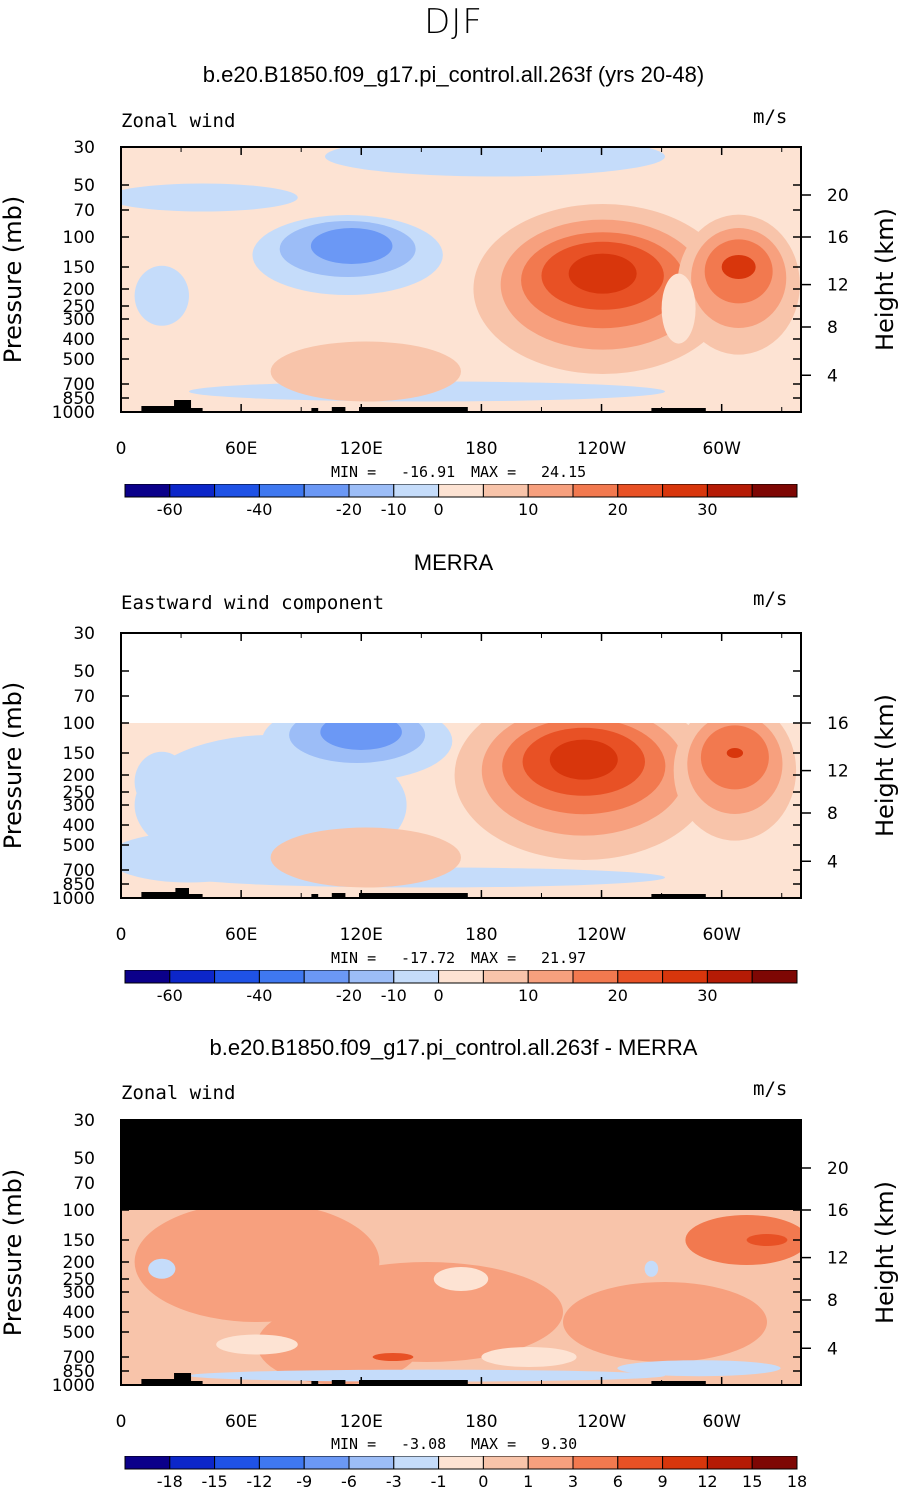  Describe the element at coordinates (601, 1422) in the screenshot. I see `x-tick-label: 120W` at that location.